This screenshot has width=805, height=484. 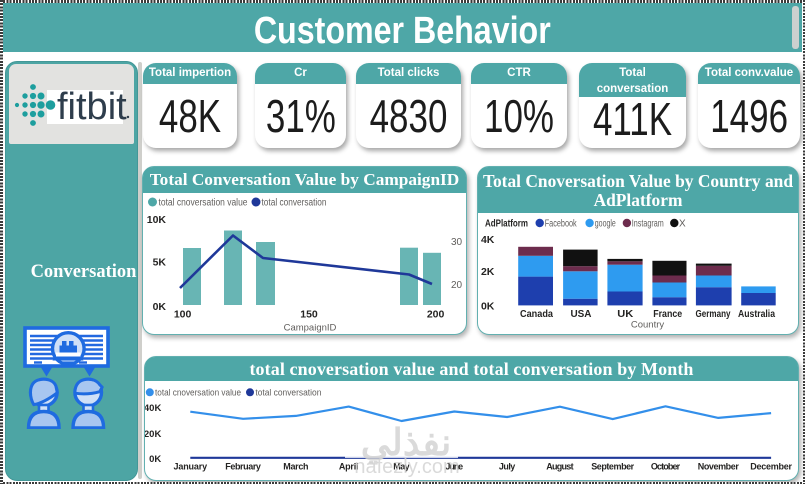 I want to click on svg-text: August, so click(x=559, y=467).